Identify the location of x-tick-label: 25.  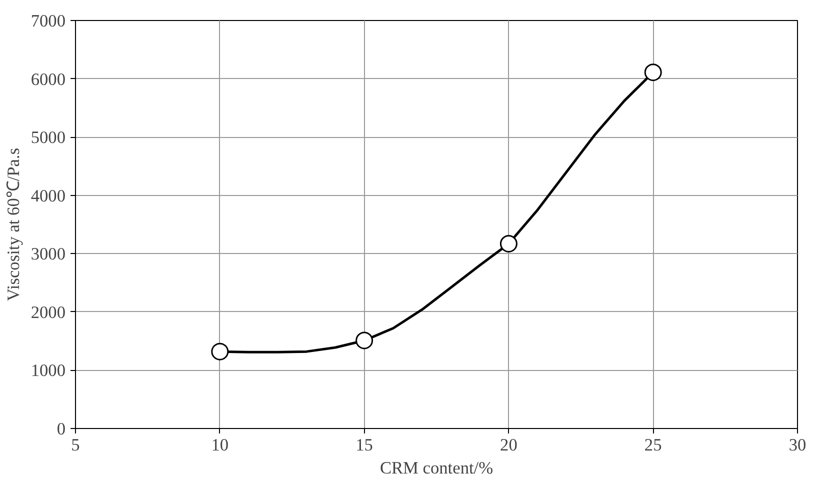
(653, 445).